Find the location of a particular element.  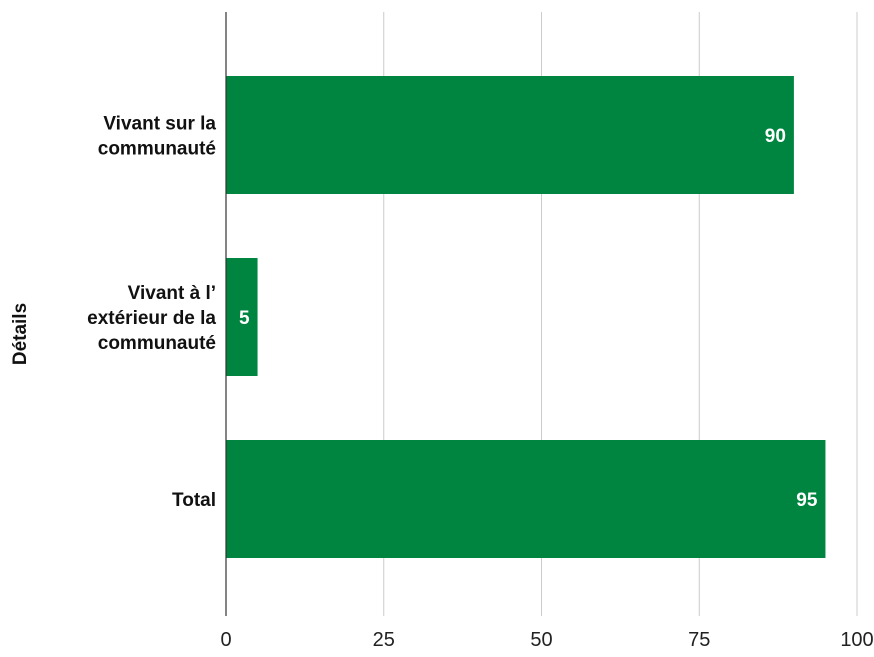

category-label-line: extérieur de la is located at coordinates (151, 318).